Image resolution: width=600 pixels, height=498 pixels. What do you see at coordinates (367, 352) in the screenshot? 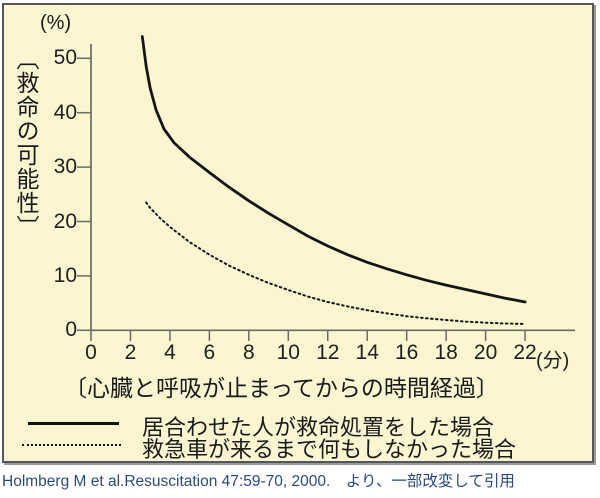
I see `x-tick-label: 14` at bounding box center [367, 352].